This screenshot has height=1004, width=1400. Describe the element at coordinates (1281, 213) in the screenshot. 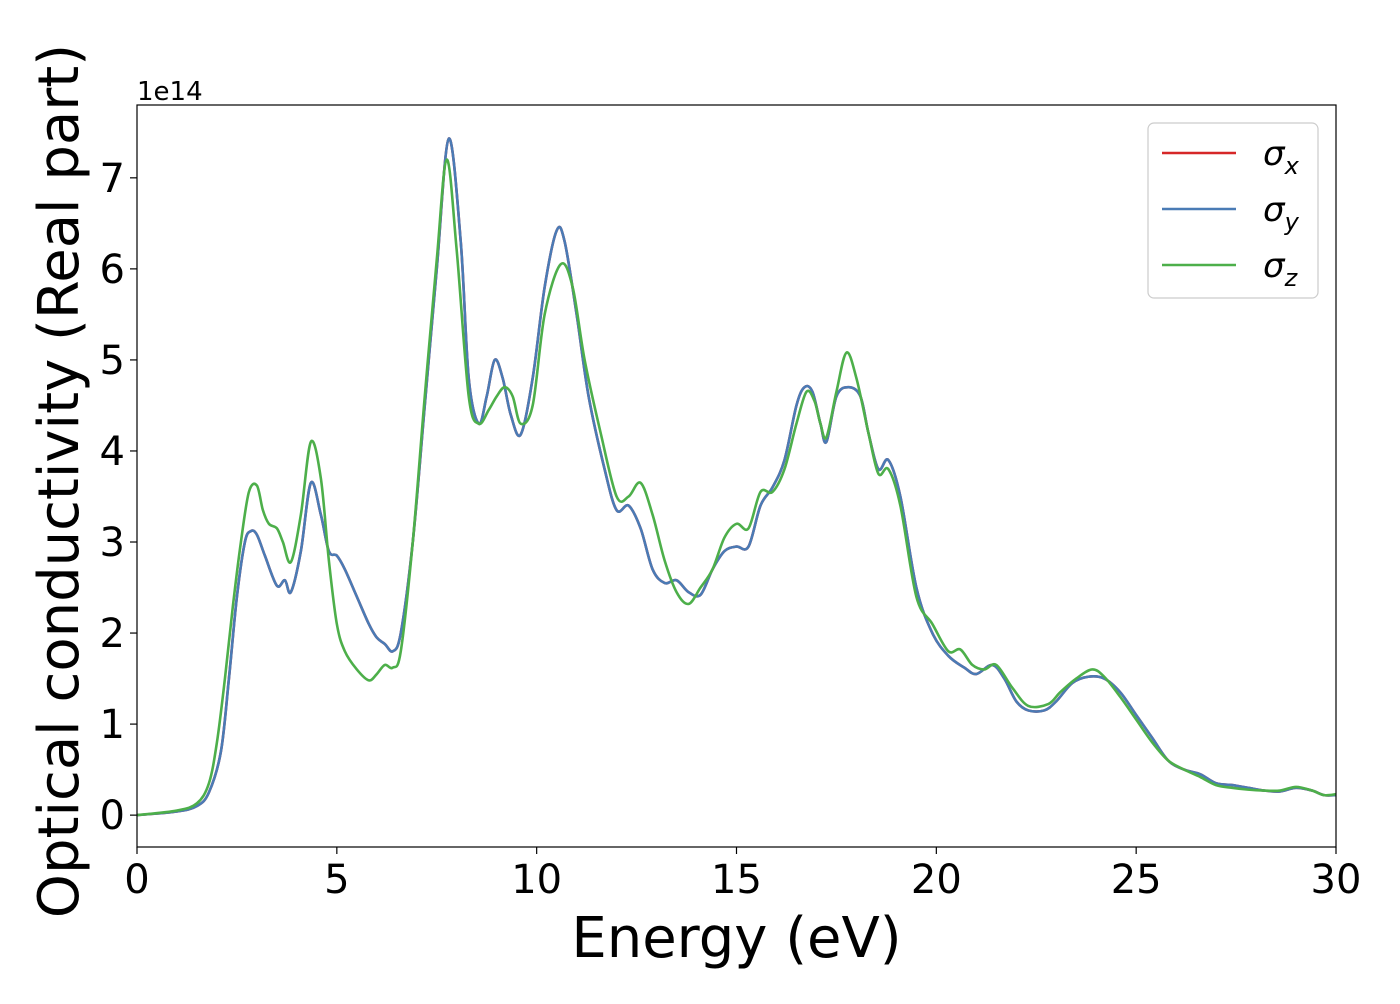

I see `legend-label: σy` at that location.